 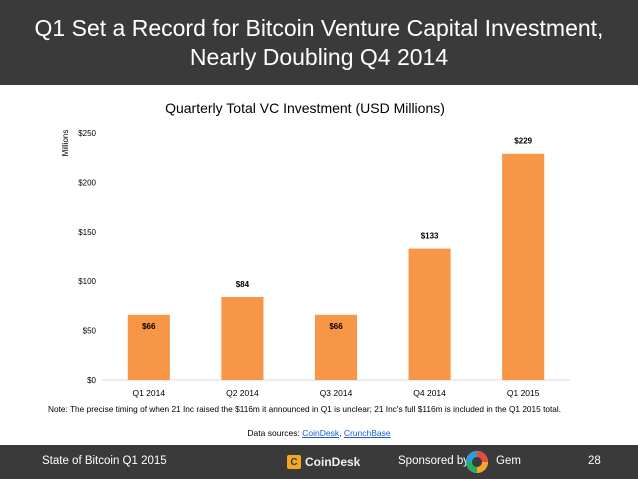 I want to click on crunchbase-source-link: CrunchBase, so click(x=367, y=433).